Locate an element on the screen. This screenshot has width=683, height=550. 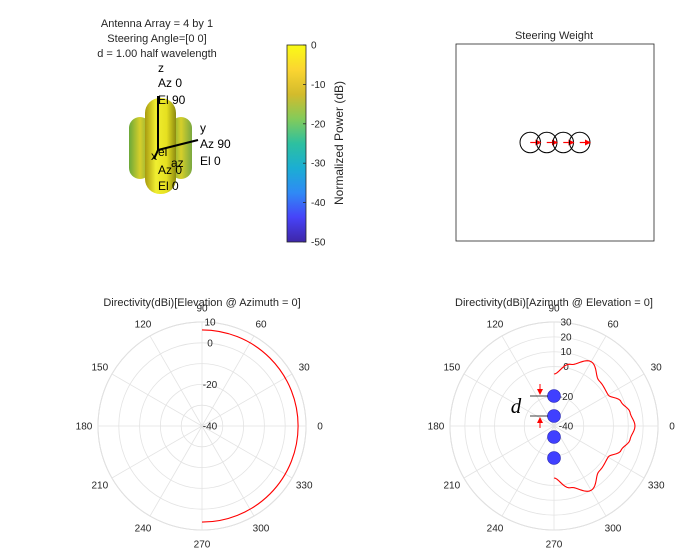
axis-x-line is located at coordinates (156, 154).